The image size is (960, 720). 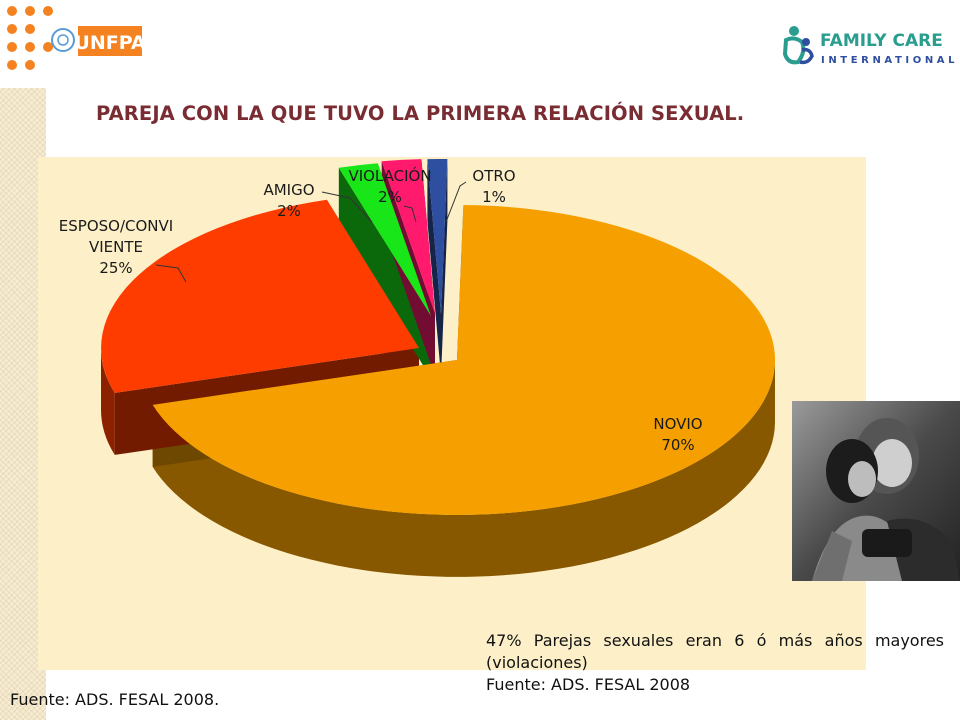 What do you see at coordinates (588, 684) in the screenshot?
I see `note-source: Fuente: ADS. FESAL 2008` at bounding box center [588, 684].